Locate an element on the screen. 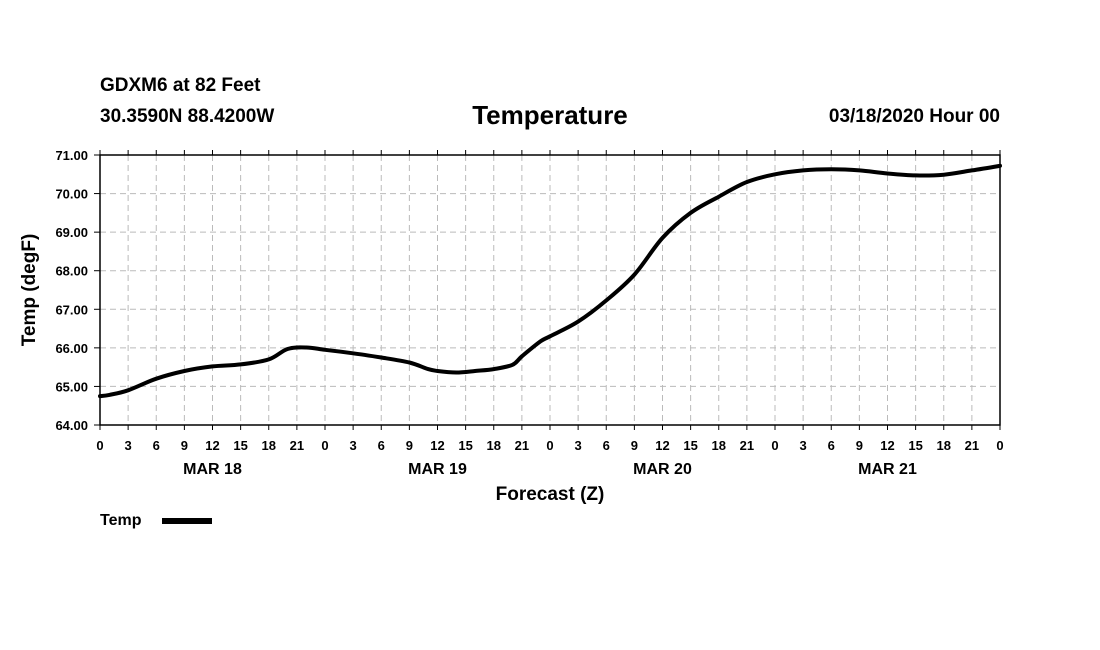  y-tick-label: 70.00 is located at coordinates (71, 194).